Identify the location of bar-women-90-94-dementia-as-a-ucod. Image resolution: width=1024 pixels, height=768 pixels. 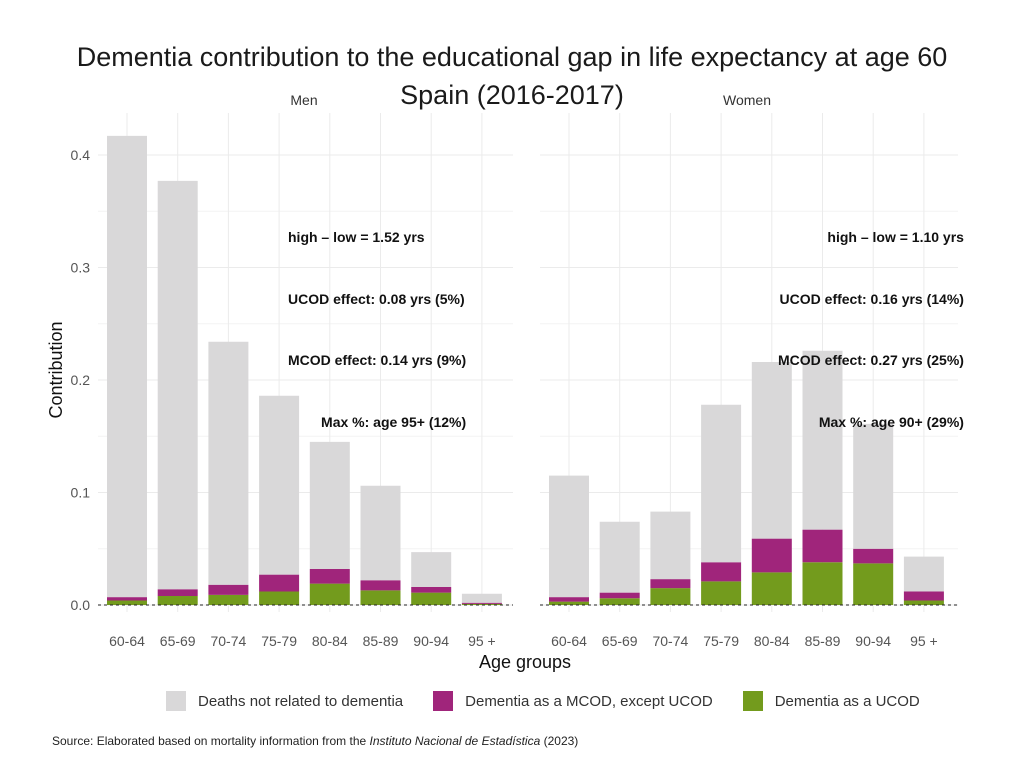
(873, 584).